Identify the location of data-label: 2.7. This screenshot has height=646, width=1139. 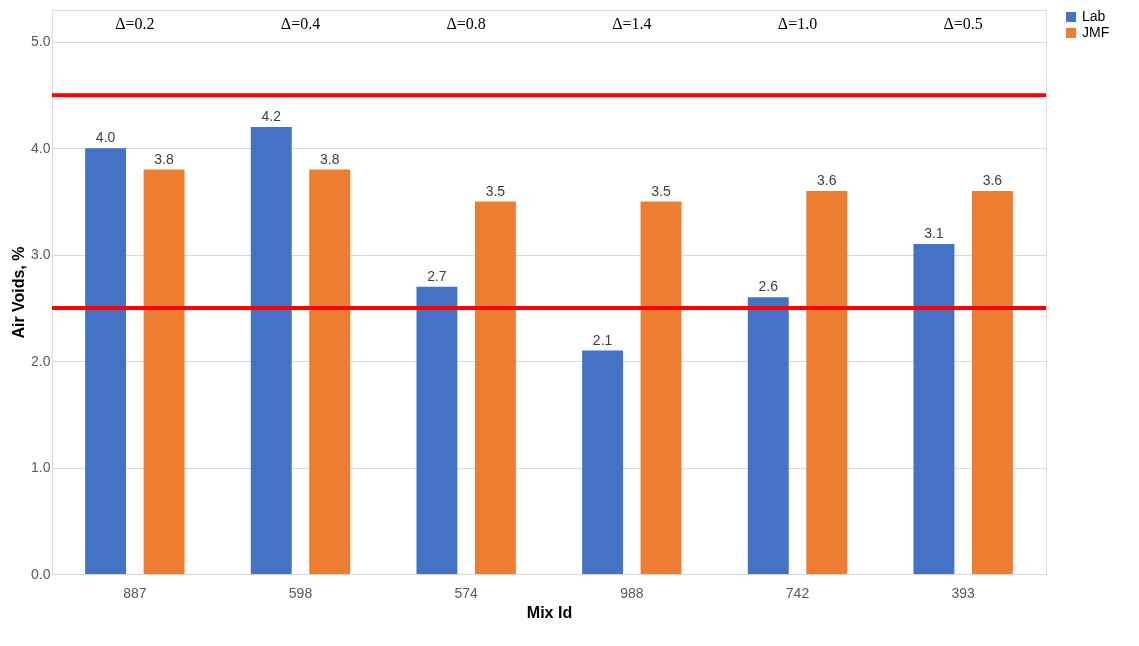
(437, 275).